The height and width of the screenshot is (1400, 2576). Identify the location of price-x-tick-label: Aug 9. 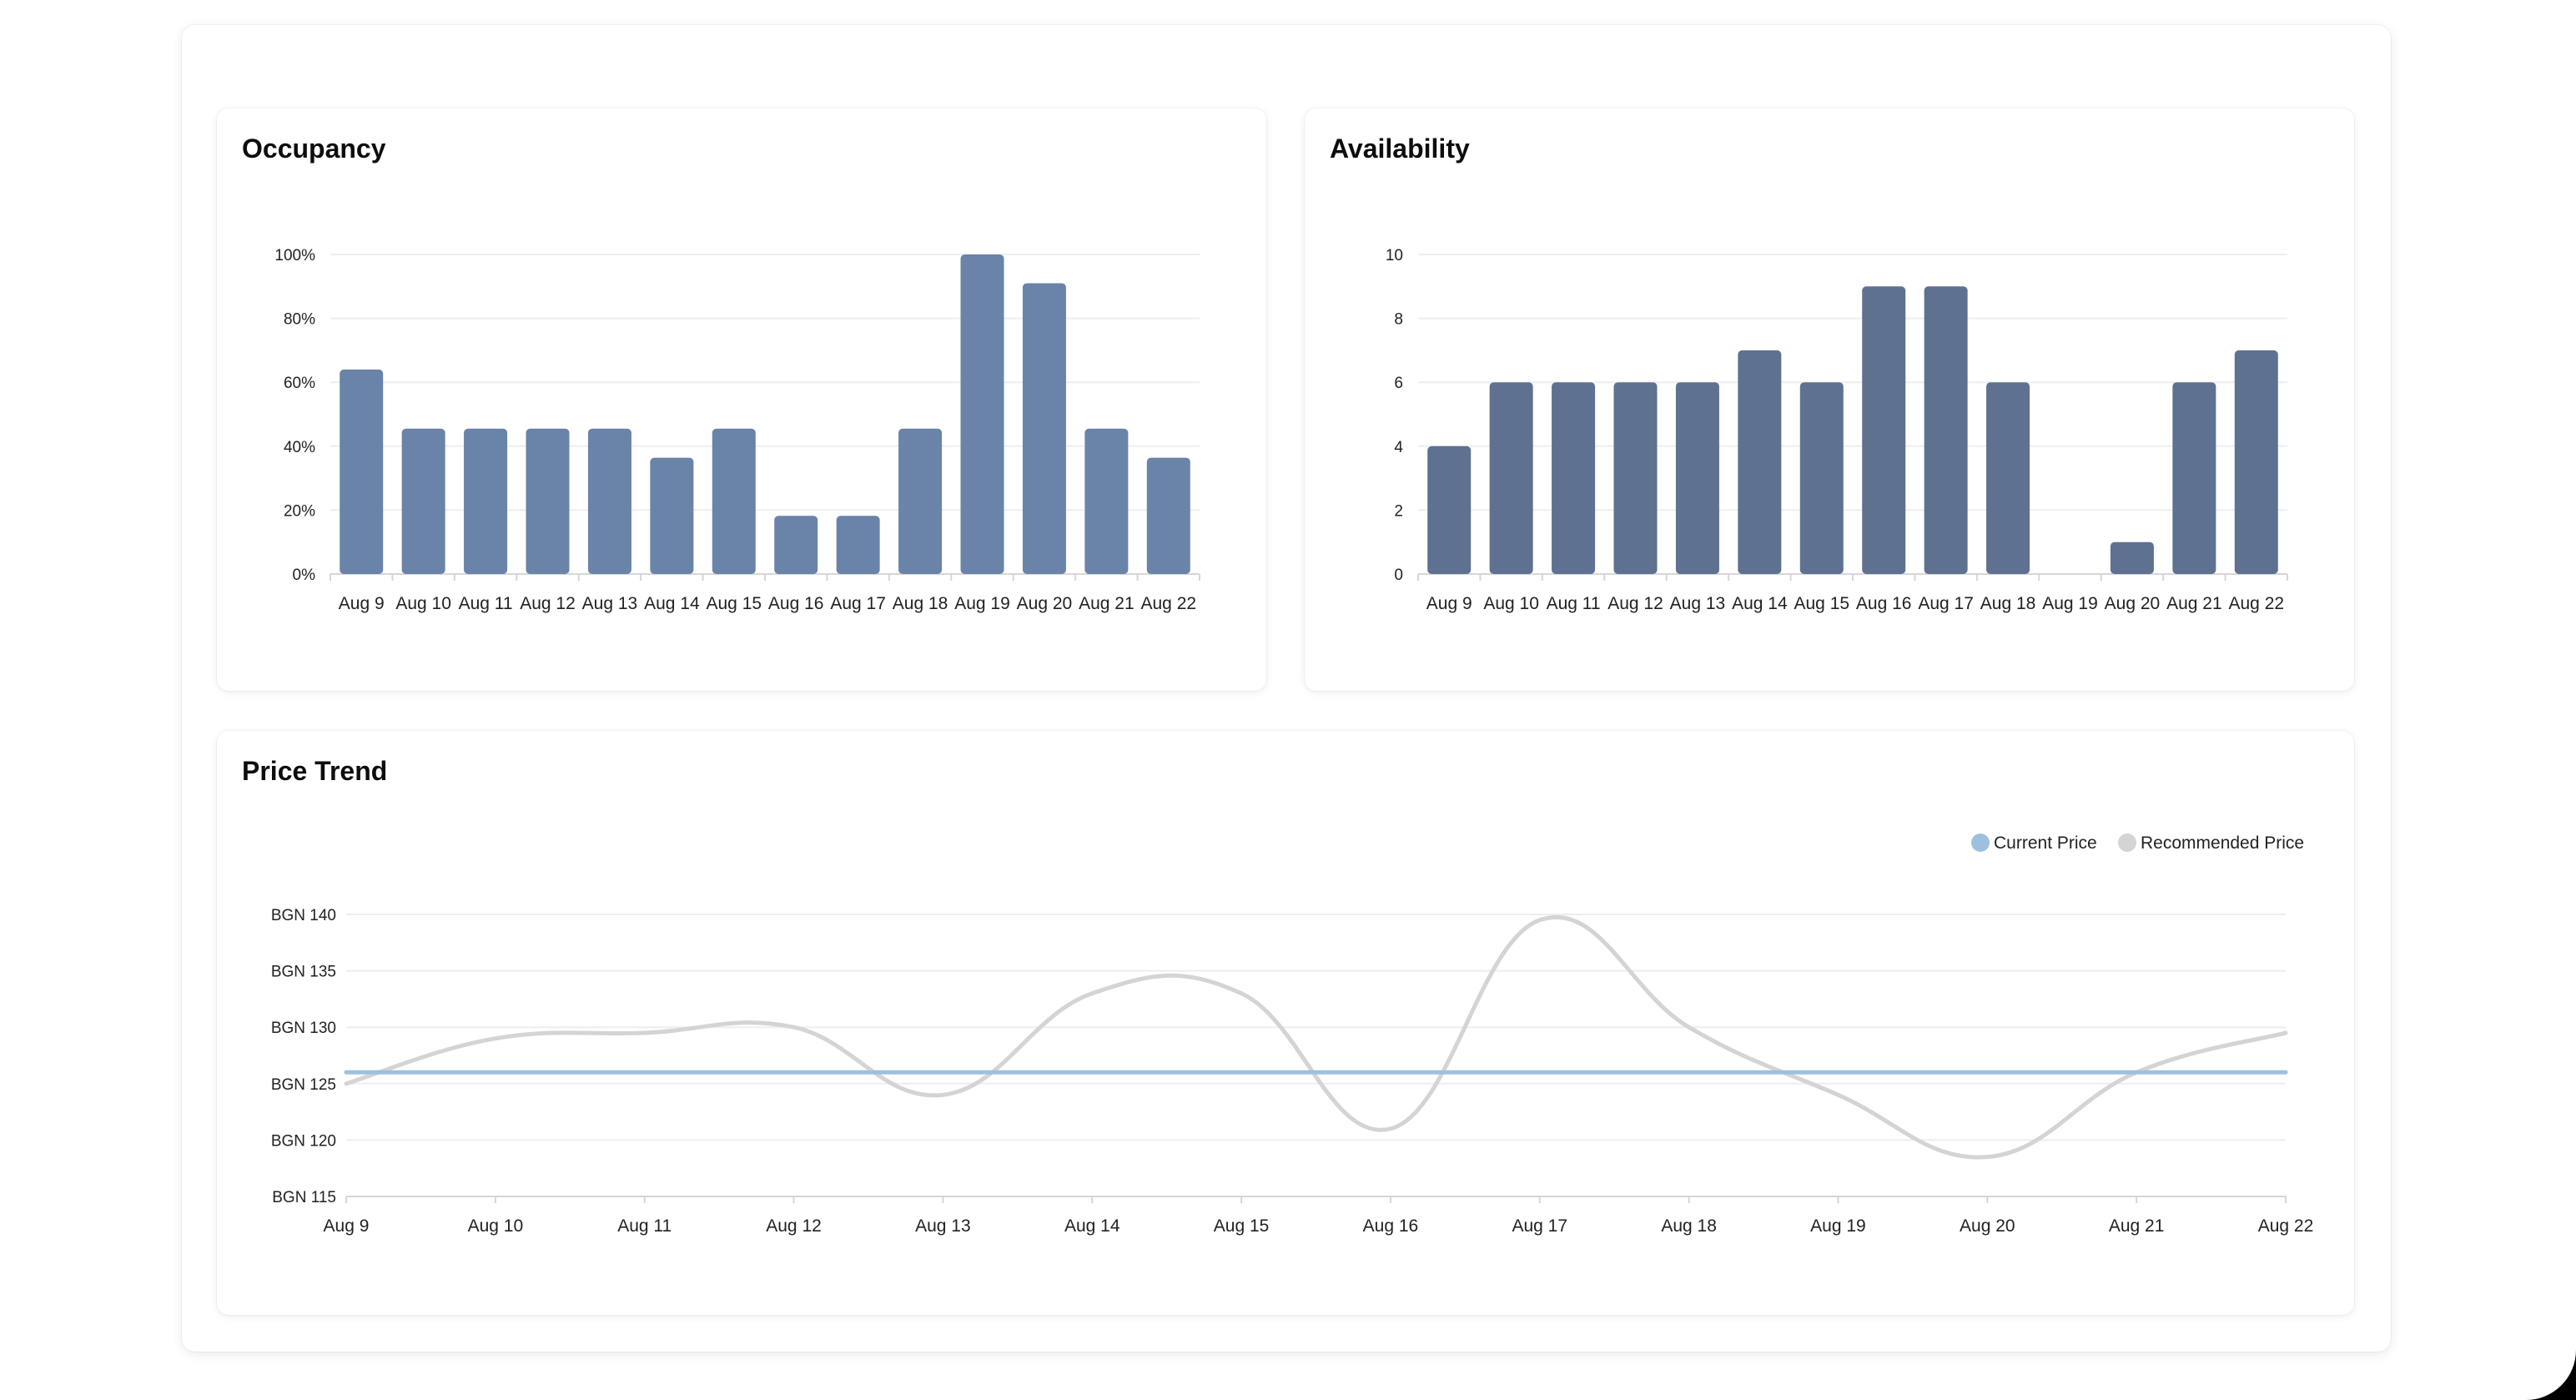
(347, 1226).